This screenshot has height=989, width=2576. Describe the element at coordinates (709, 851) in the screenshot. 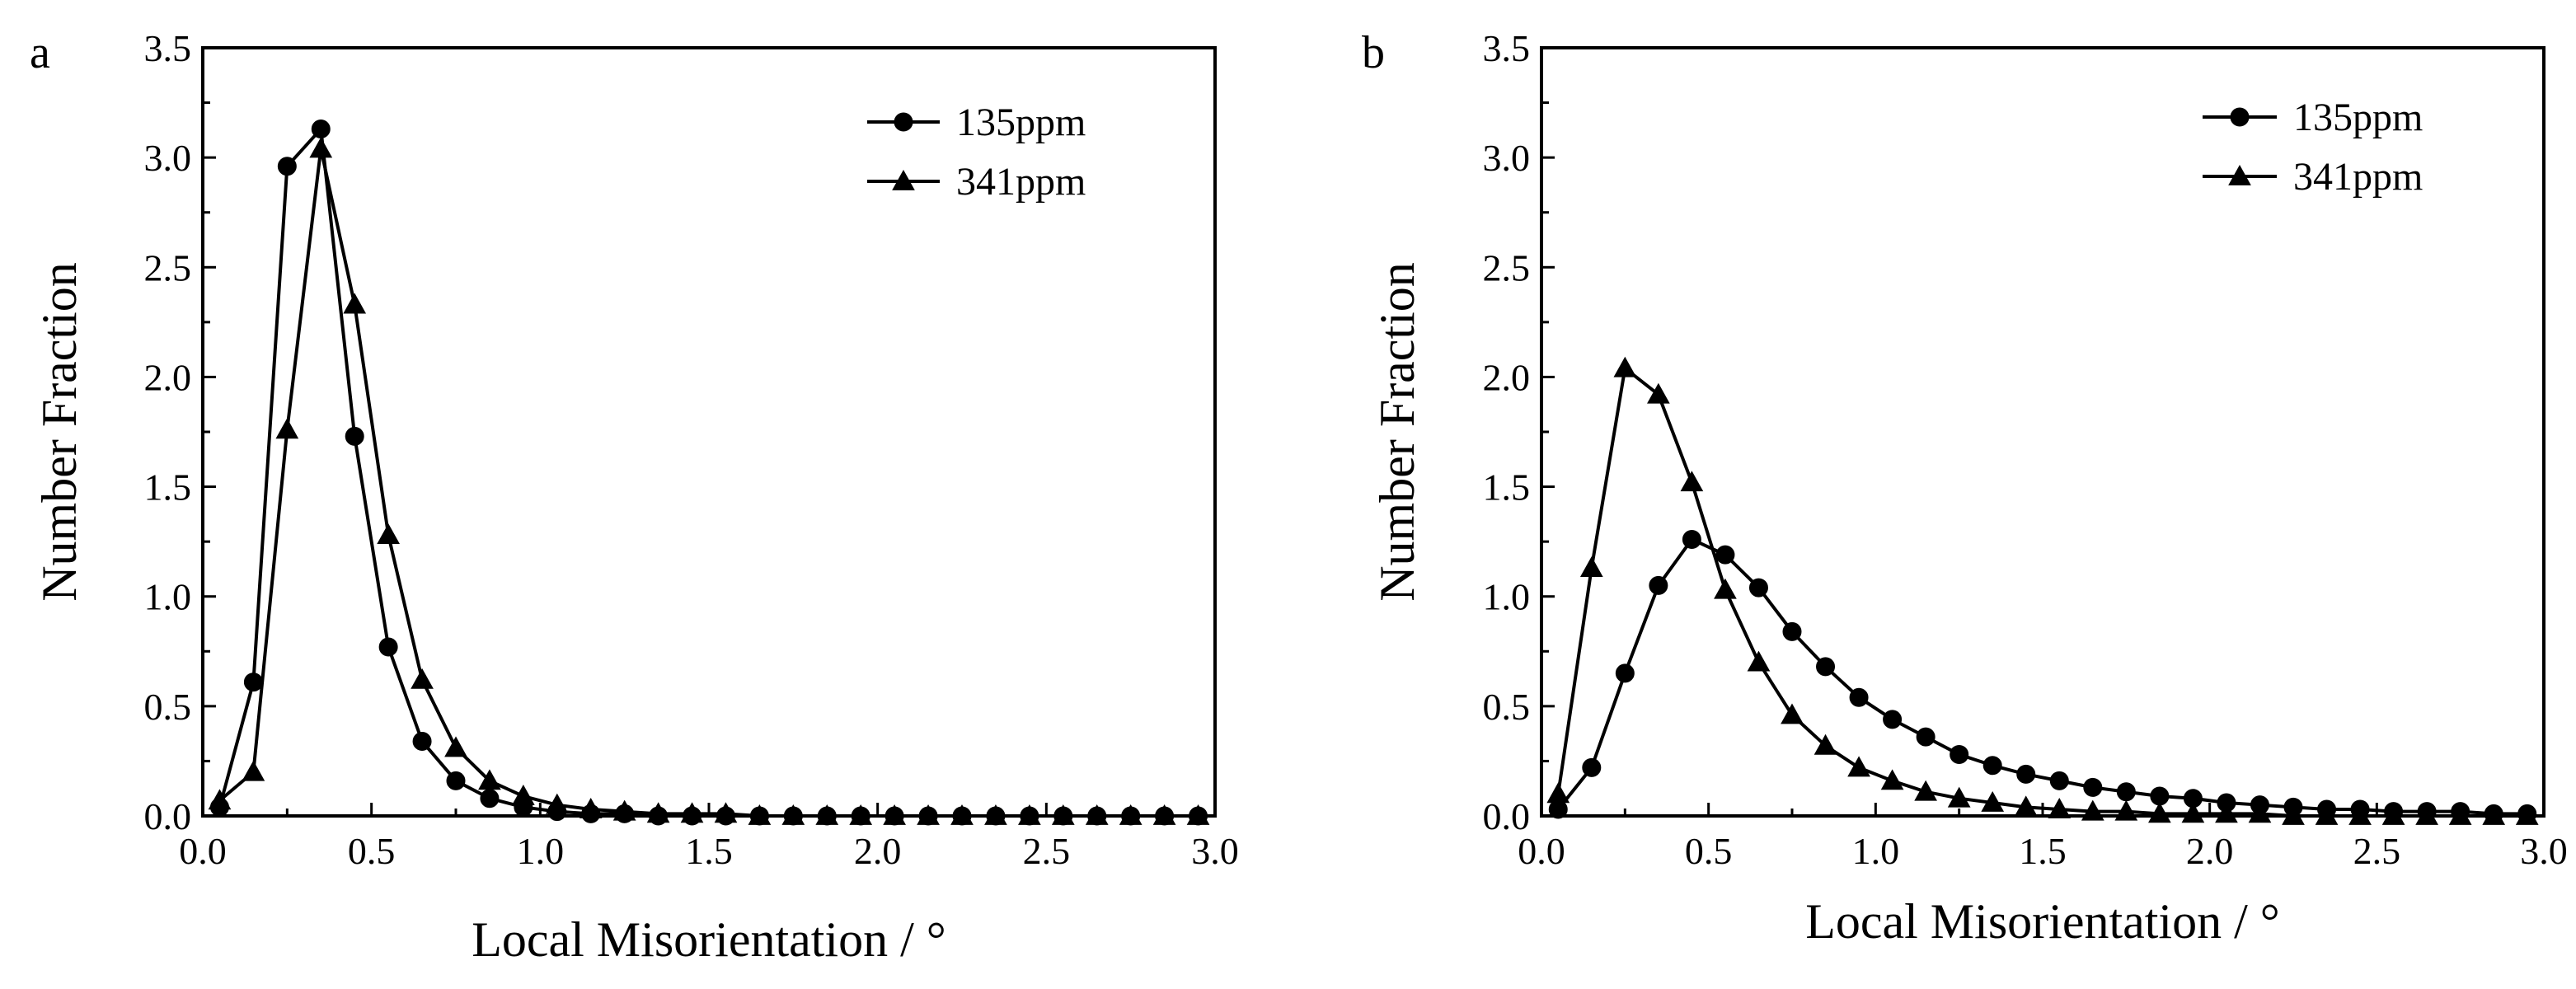

I see `x-tick-label: 1.5` at that location.